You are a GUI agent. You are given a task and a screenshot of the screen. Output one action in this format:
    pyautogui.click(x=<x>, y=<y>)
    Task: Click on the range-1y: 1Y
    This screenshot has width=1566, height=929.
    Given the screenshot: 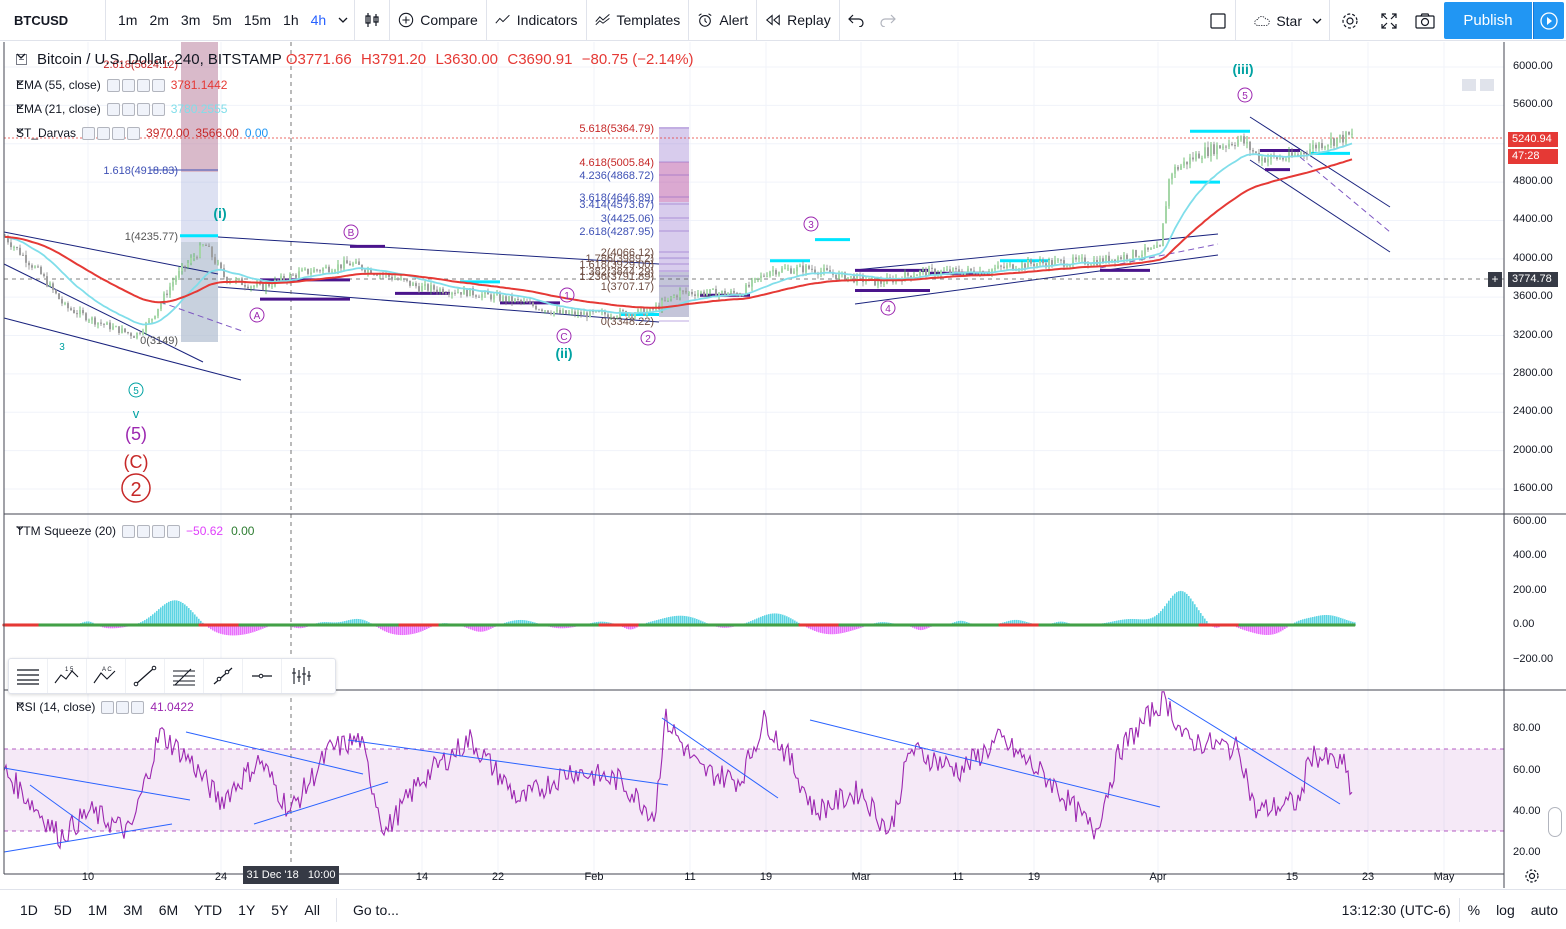 What is the action you would take?
    pyautogui.click(x=247, y=909)
    